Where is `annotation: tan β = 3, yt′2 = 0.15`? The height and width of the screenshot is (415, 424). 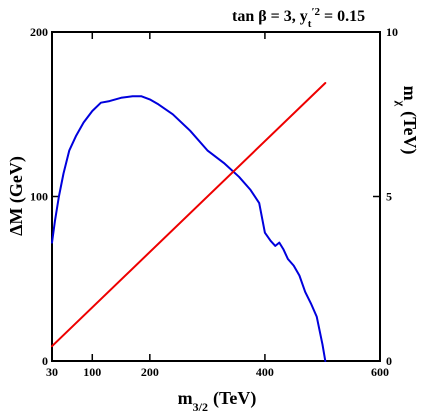
annotation: tan β = 3, yt′2 = 0.15 is located at coordinates (298, 18).